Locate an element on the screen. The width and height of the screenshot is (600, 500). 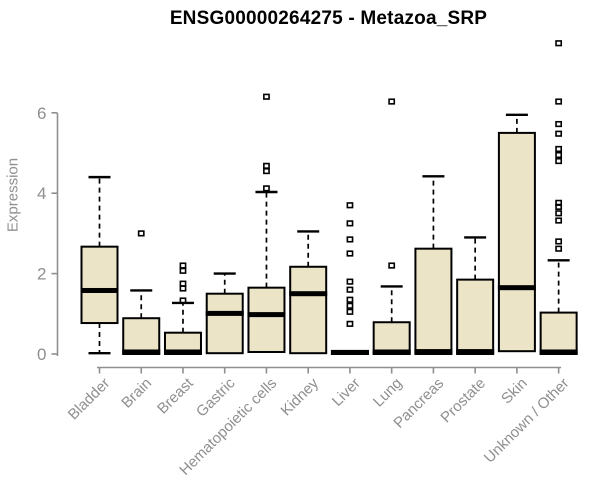
x-tick-label-prostate: Prostate is located at coordinates (463, 401).